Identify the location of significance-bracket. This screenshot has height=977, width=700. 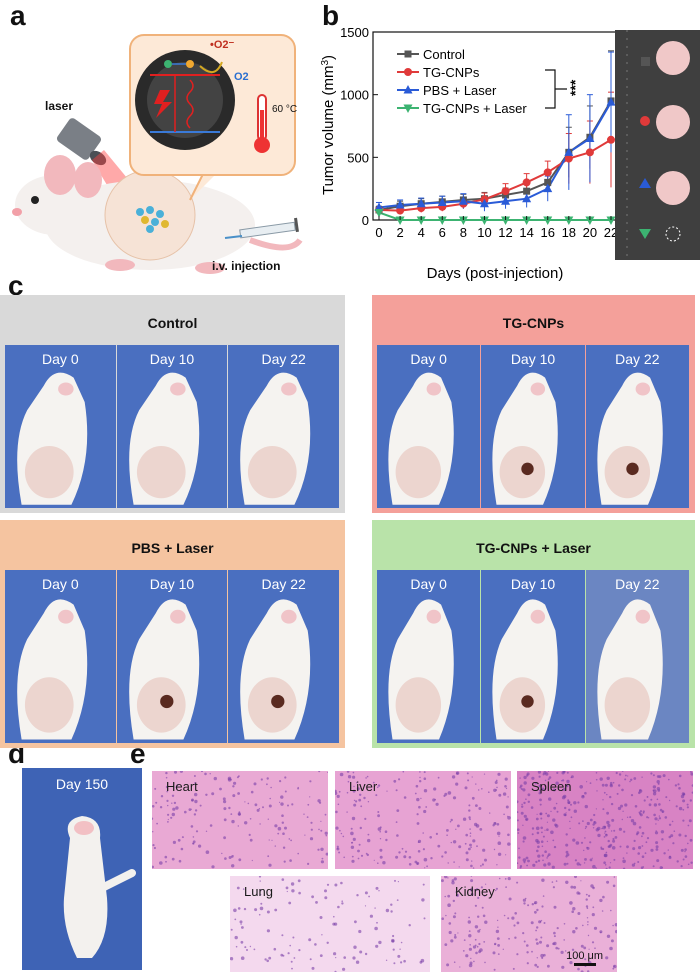
(556, 89).